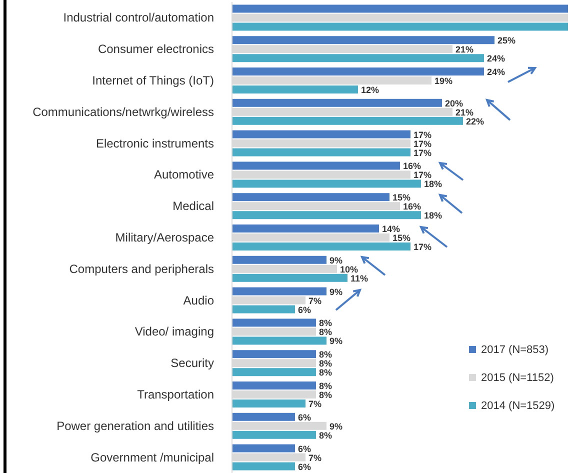  What do you see at coordinates (174, 331) in the screenshot?
I see `y-tick-label: Video/ imaging` at bounding box center [174, 331].